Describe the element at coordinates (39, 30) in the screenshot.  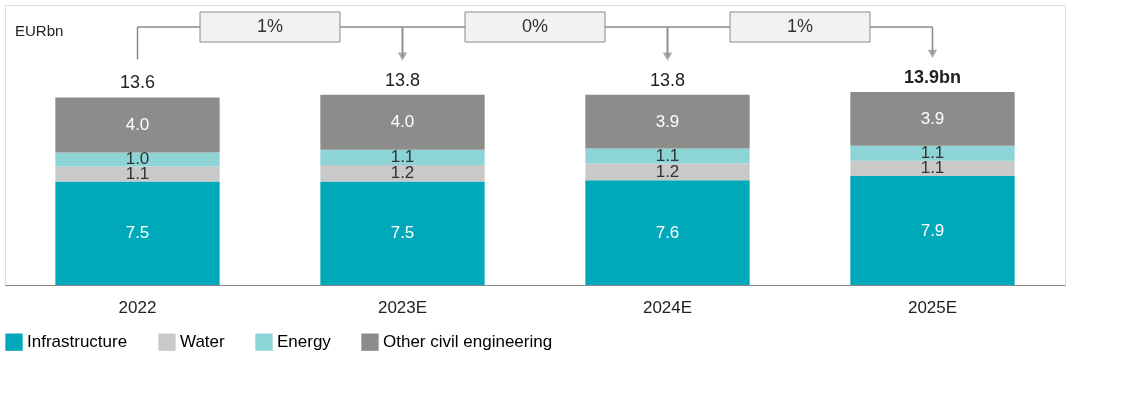
I see `y-axis-title: EURbn` at that location.